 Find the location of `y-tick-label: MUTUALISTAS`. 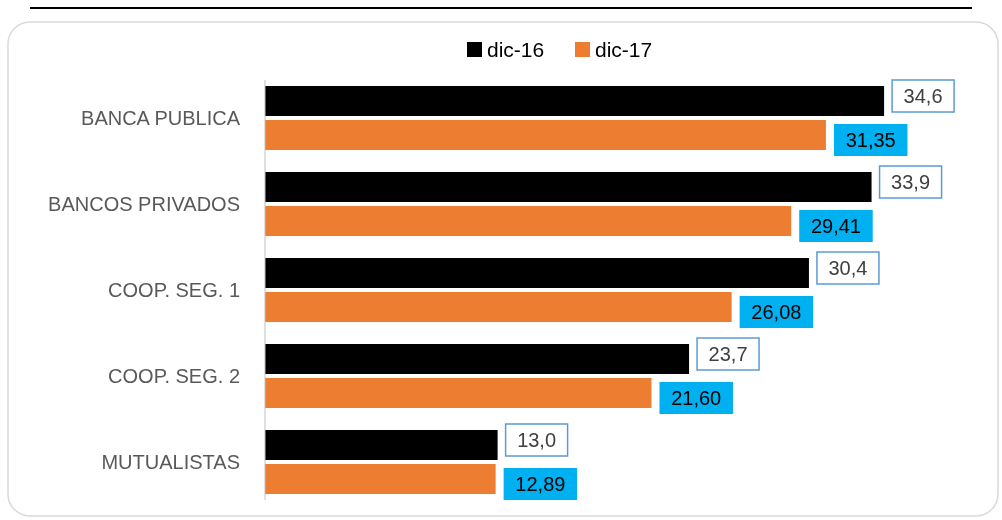

y-tick-label: MUTUALISTAS is located at coordinates (170, 462).